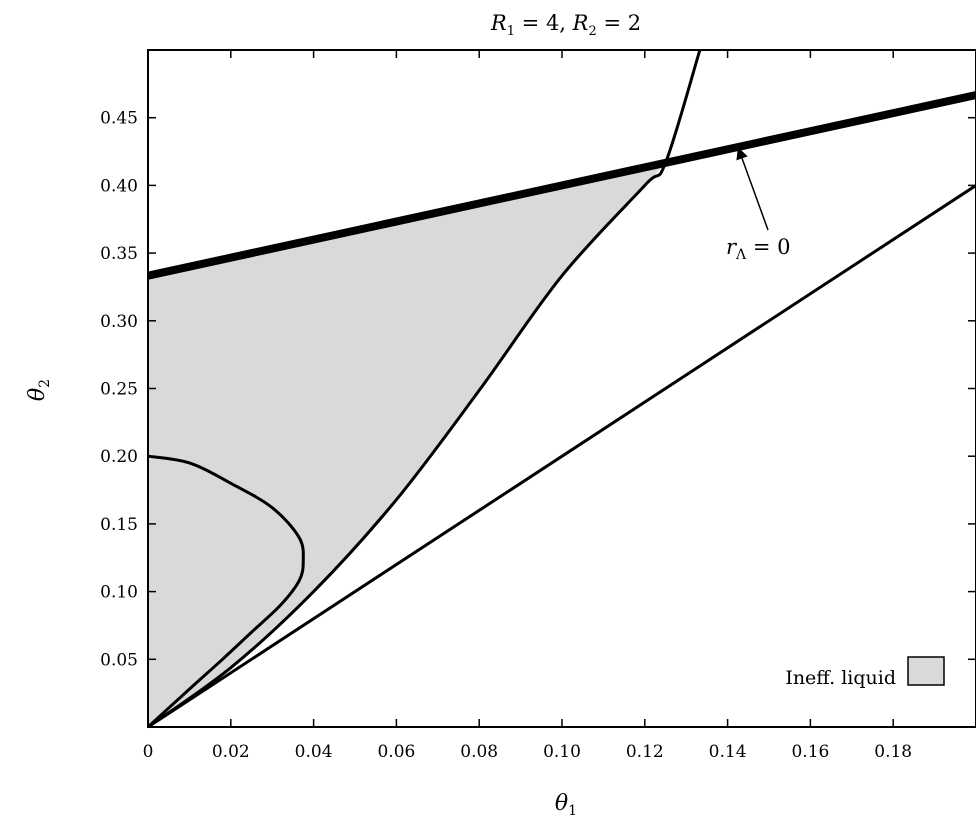 This screenshot has width=976, height=824. I want to click on annotation-arrow, so click(755, 194).